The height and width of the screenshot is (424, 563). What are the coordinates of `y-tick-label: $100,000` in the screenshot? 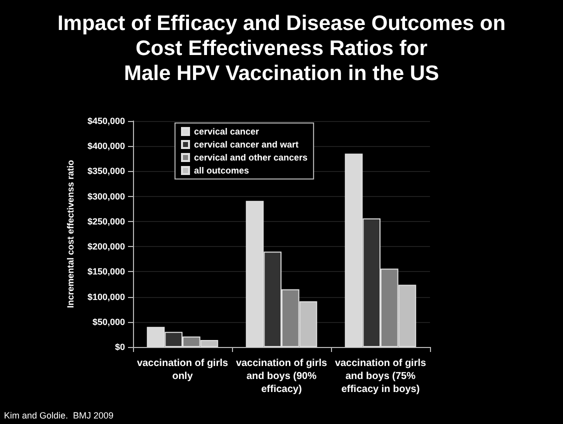 It's located at (106, 297).